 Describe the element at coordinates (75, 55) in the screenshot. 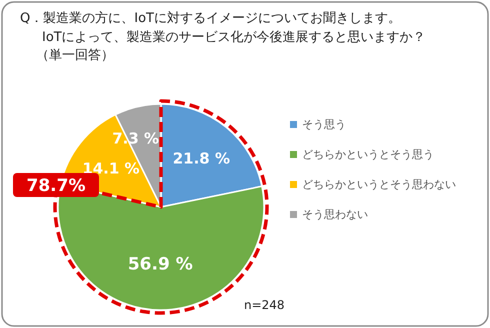

I see `text: （単一回答）` at that location.